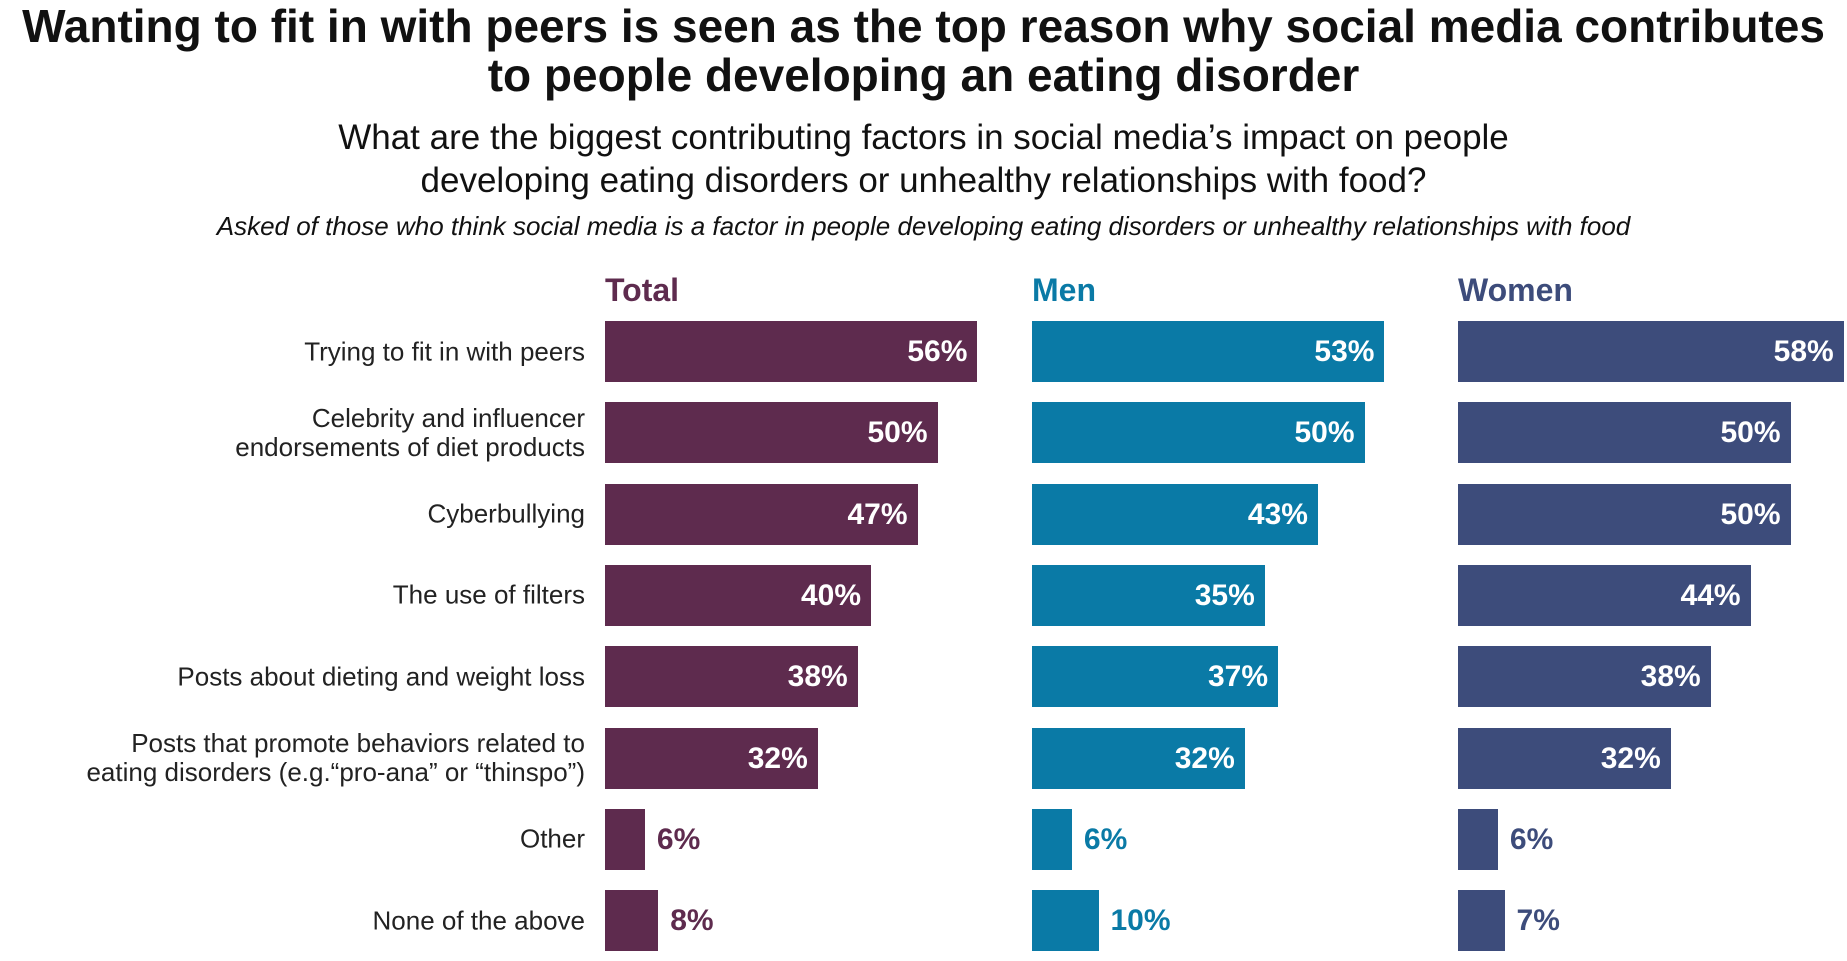 The width and height of the screenshot is (1847, 961). I want to click on data-label: 35%, so click(1224, 595).